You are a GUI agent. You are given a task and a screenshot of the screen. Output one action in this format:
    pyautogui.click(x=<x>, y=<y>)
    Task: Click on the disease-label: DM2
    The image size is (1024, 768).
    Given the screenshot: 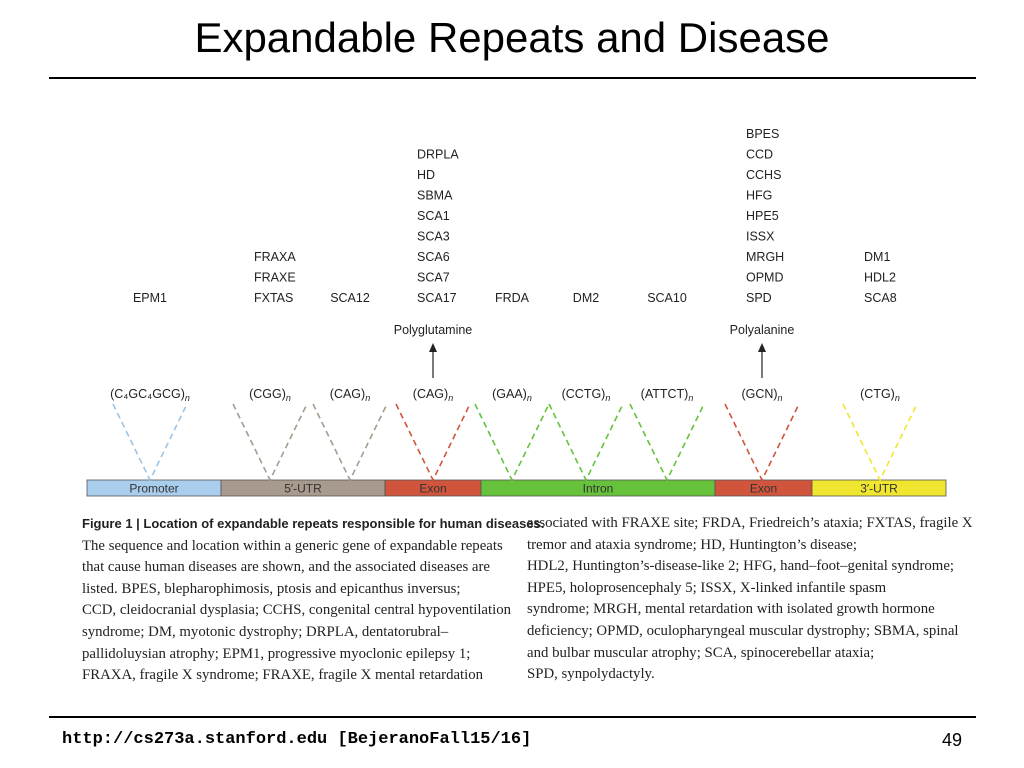 What is the action you would take?
    pyautogui.click(x=586, y=298)
    